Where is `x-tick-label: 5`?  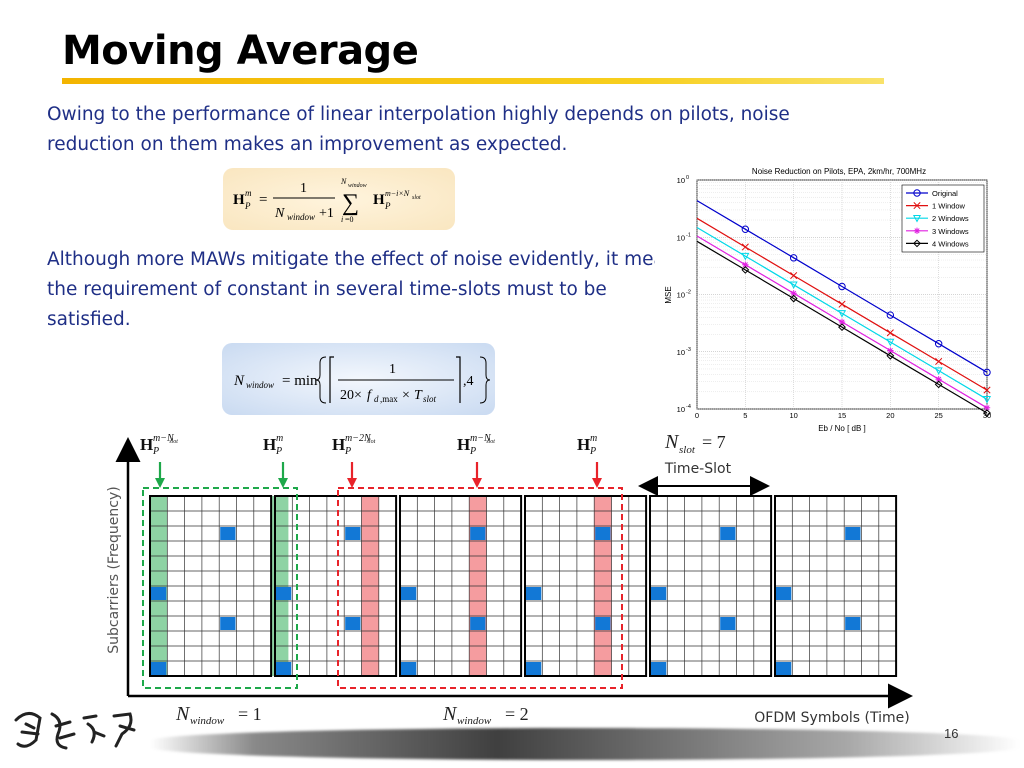
x-tick-label: 5 is located at coordinates (745, 415).